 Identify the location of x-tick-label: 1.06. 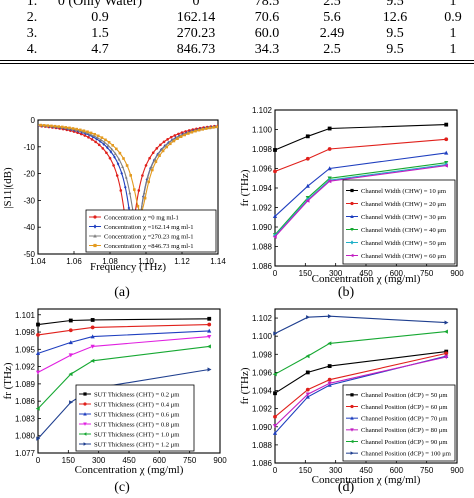
(74, 261).